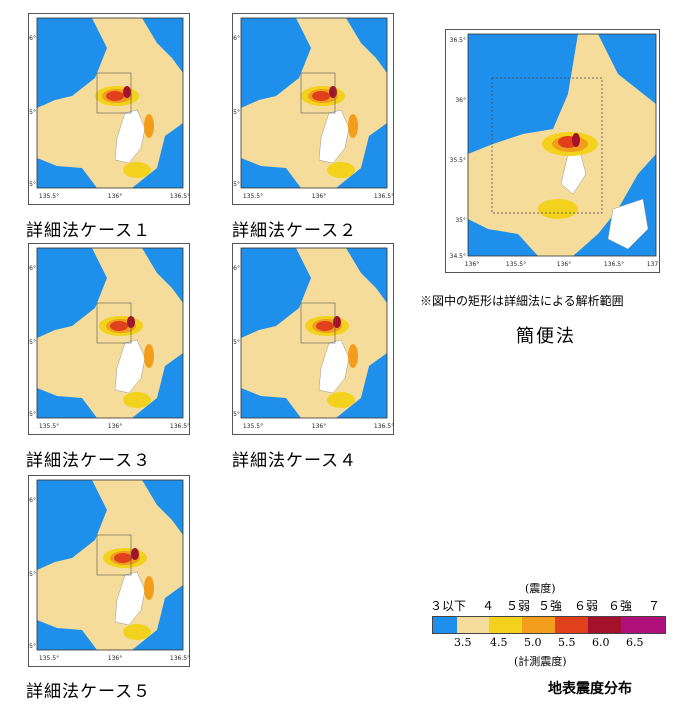 The image size is (689, 705). Describe the element at coordinates (89, 231) in the screenshot. I see `detail-map-caption: 詳細法ケース１` at that location.